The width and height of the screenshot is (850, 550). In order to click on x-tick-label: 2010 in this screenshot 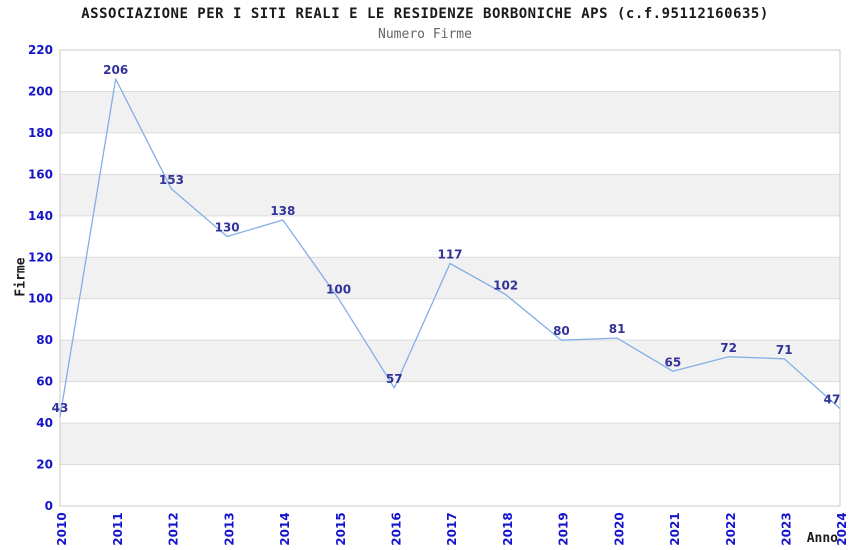, I will do `click(62, 528)`.